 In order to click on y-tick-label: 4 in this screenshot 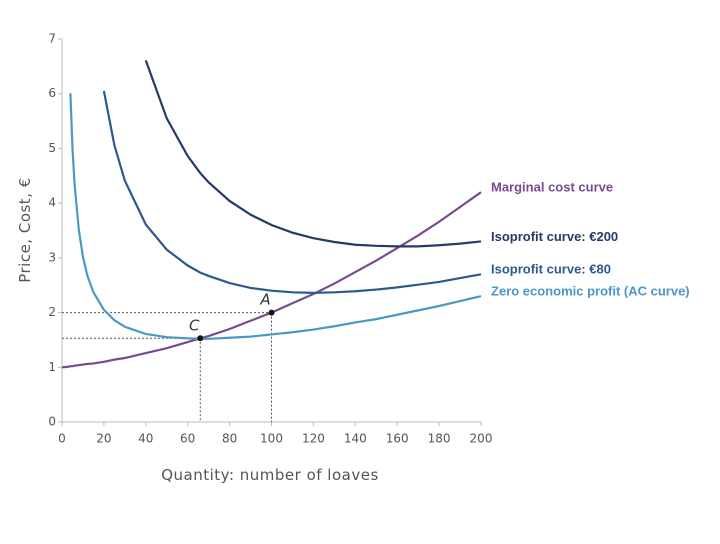, I will do `click(52, 203)`.